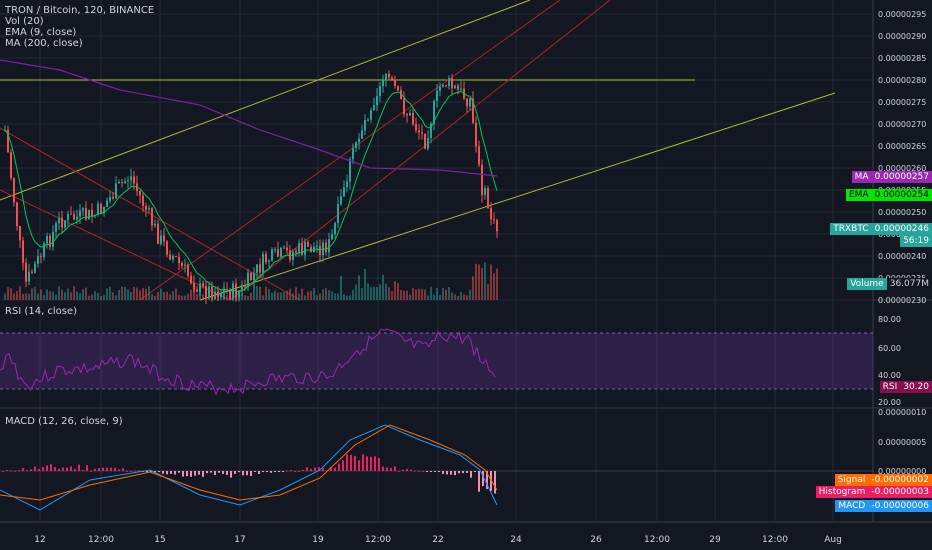  I want to click on time-tick-label: 26, so click(596, 540).